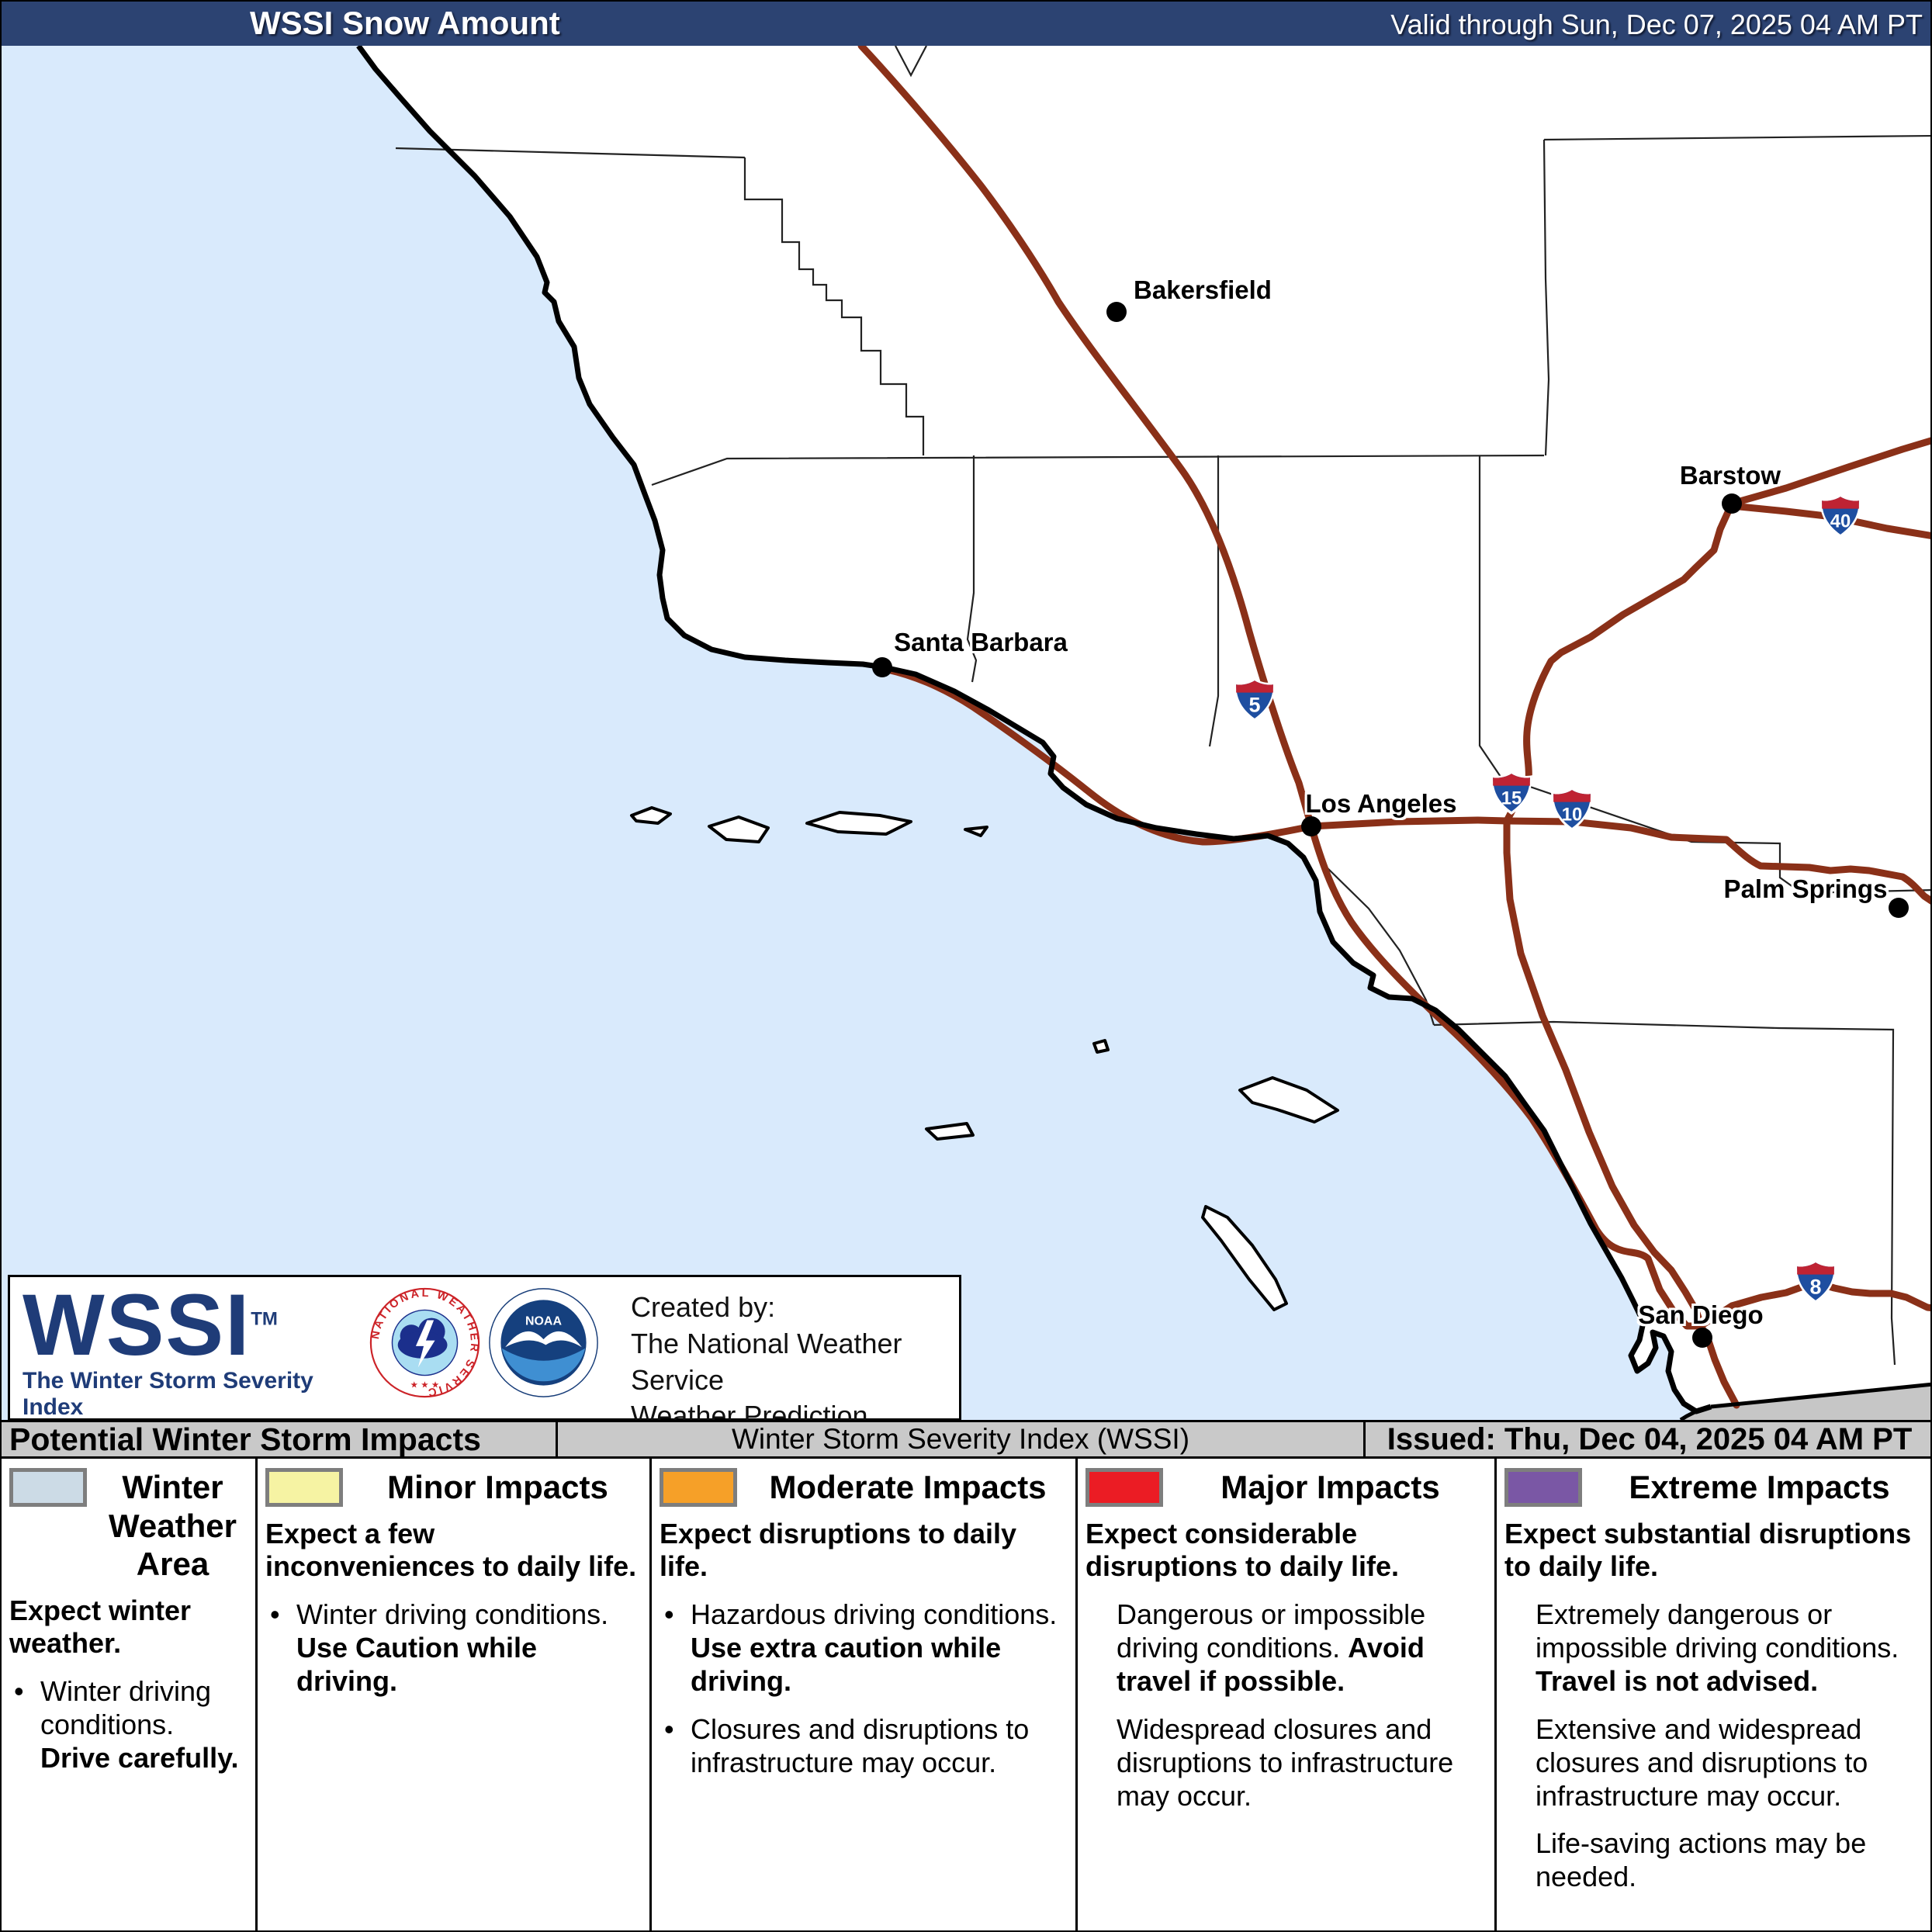 Image resolution: width=1932 pixels, height=1932 pixels. I want to click on swatch-extreme, so click(1543, 1487).